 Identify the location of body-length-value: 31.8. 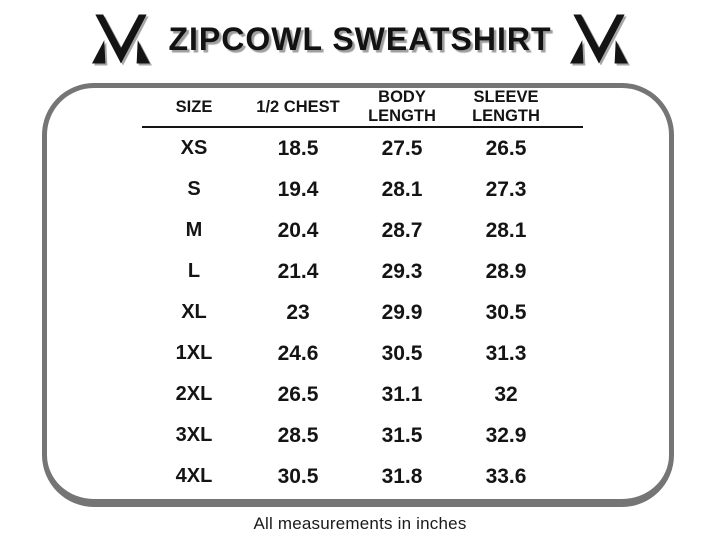
(402, 476).